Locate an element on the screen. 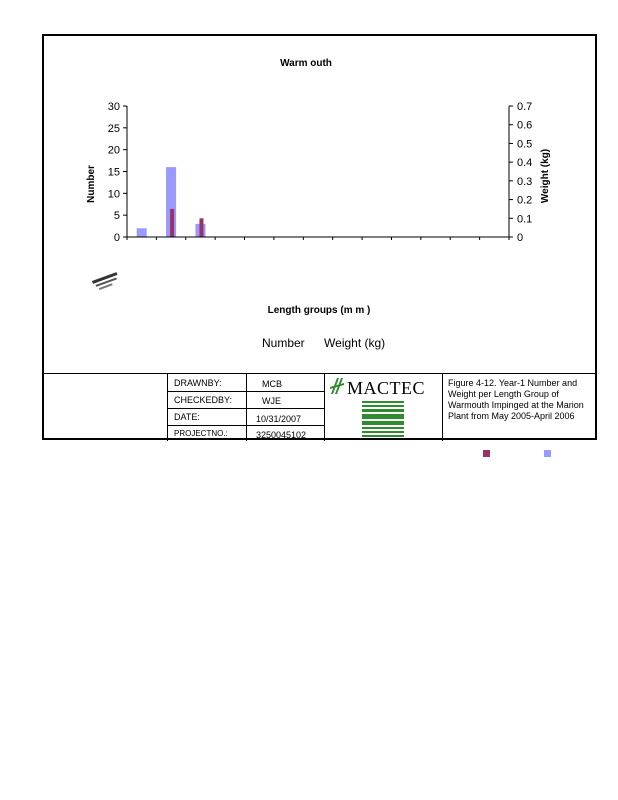  drawn-by-value: MCB is located at coordinates (272, 384).